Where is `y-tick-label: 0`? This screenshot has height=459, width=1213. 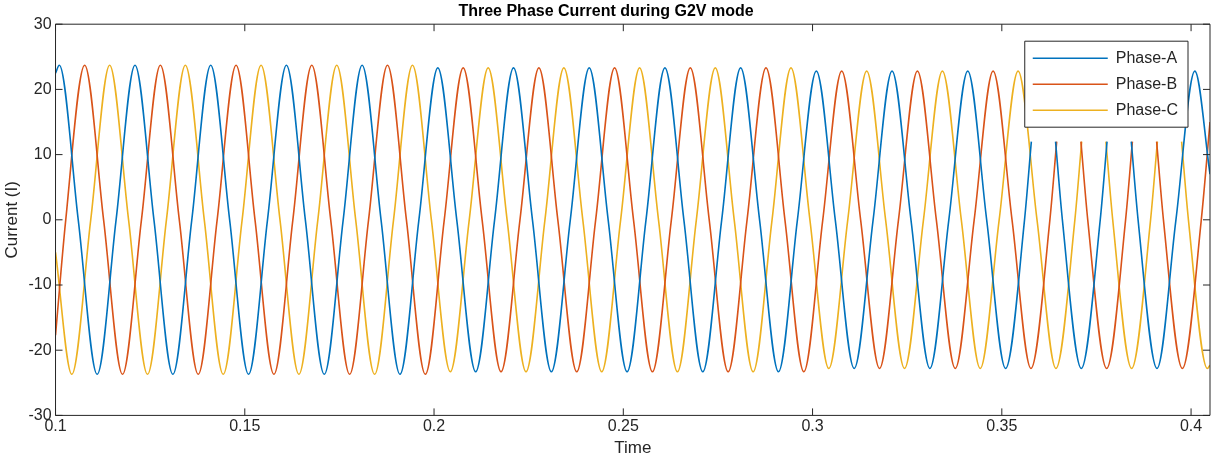 y-tick-label: 0 is located at coordinates (47, 219).